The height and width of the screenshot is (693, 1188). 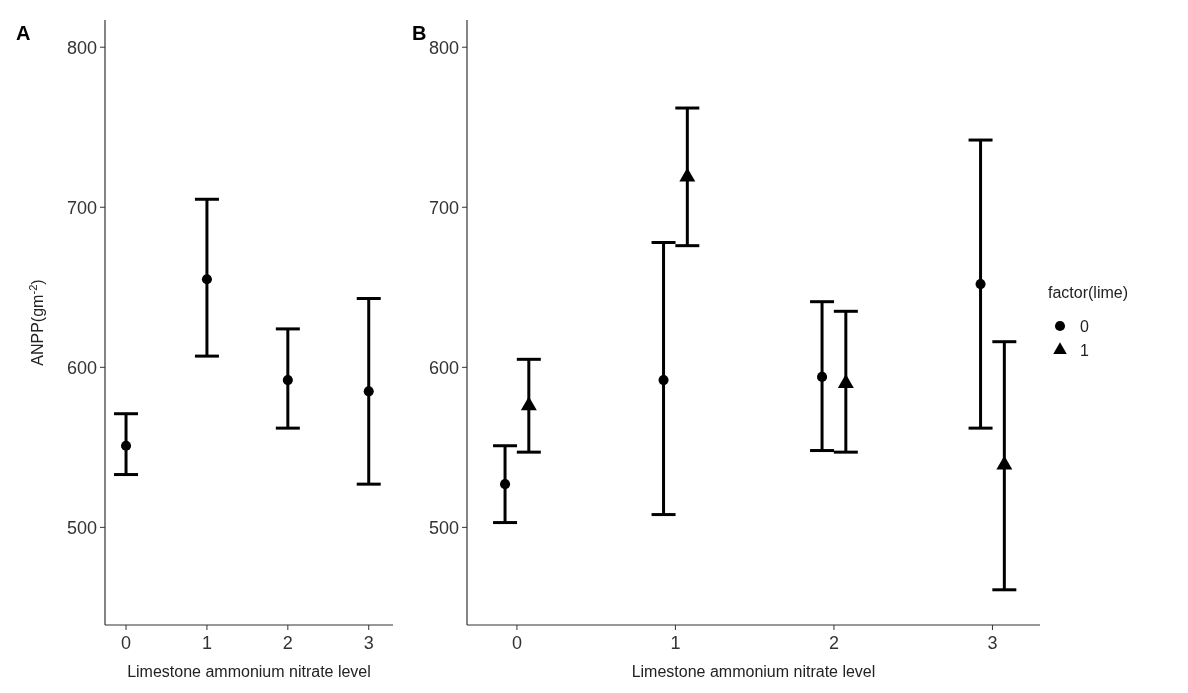 I want to click on legend-title: factor(lime), so click(x=1088, y=292).